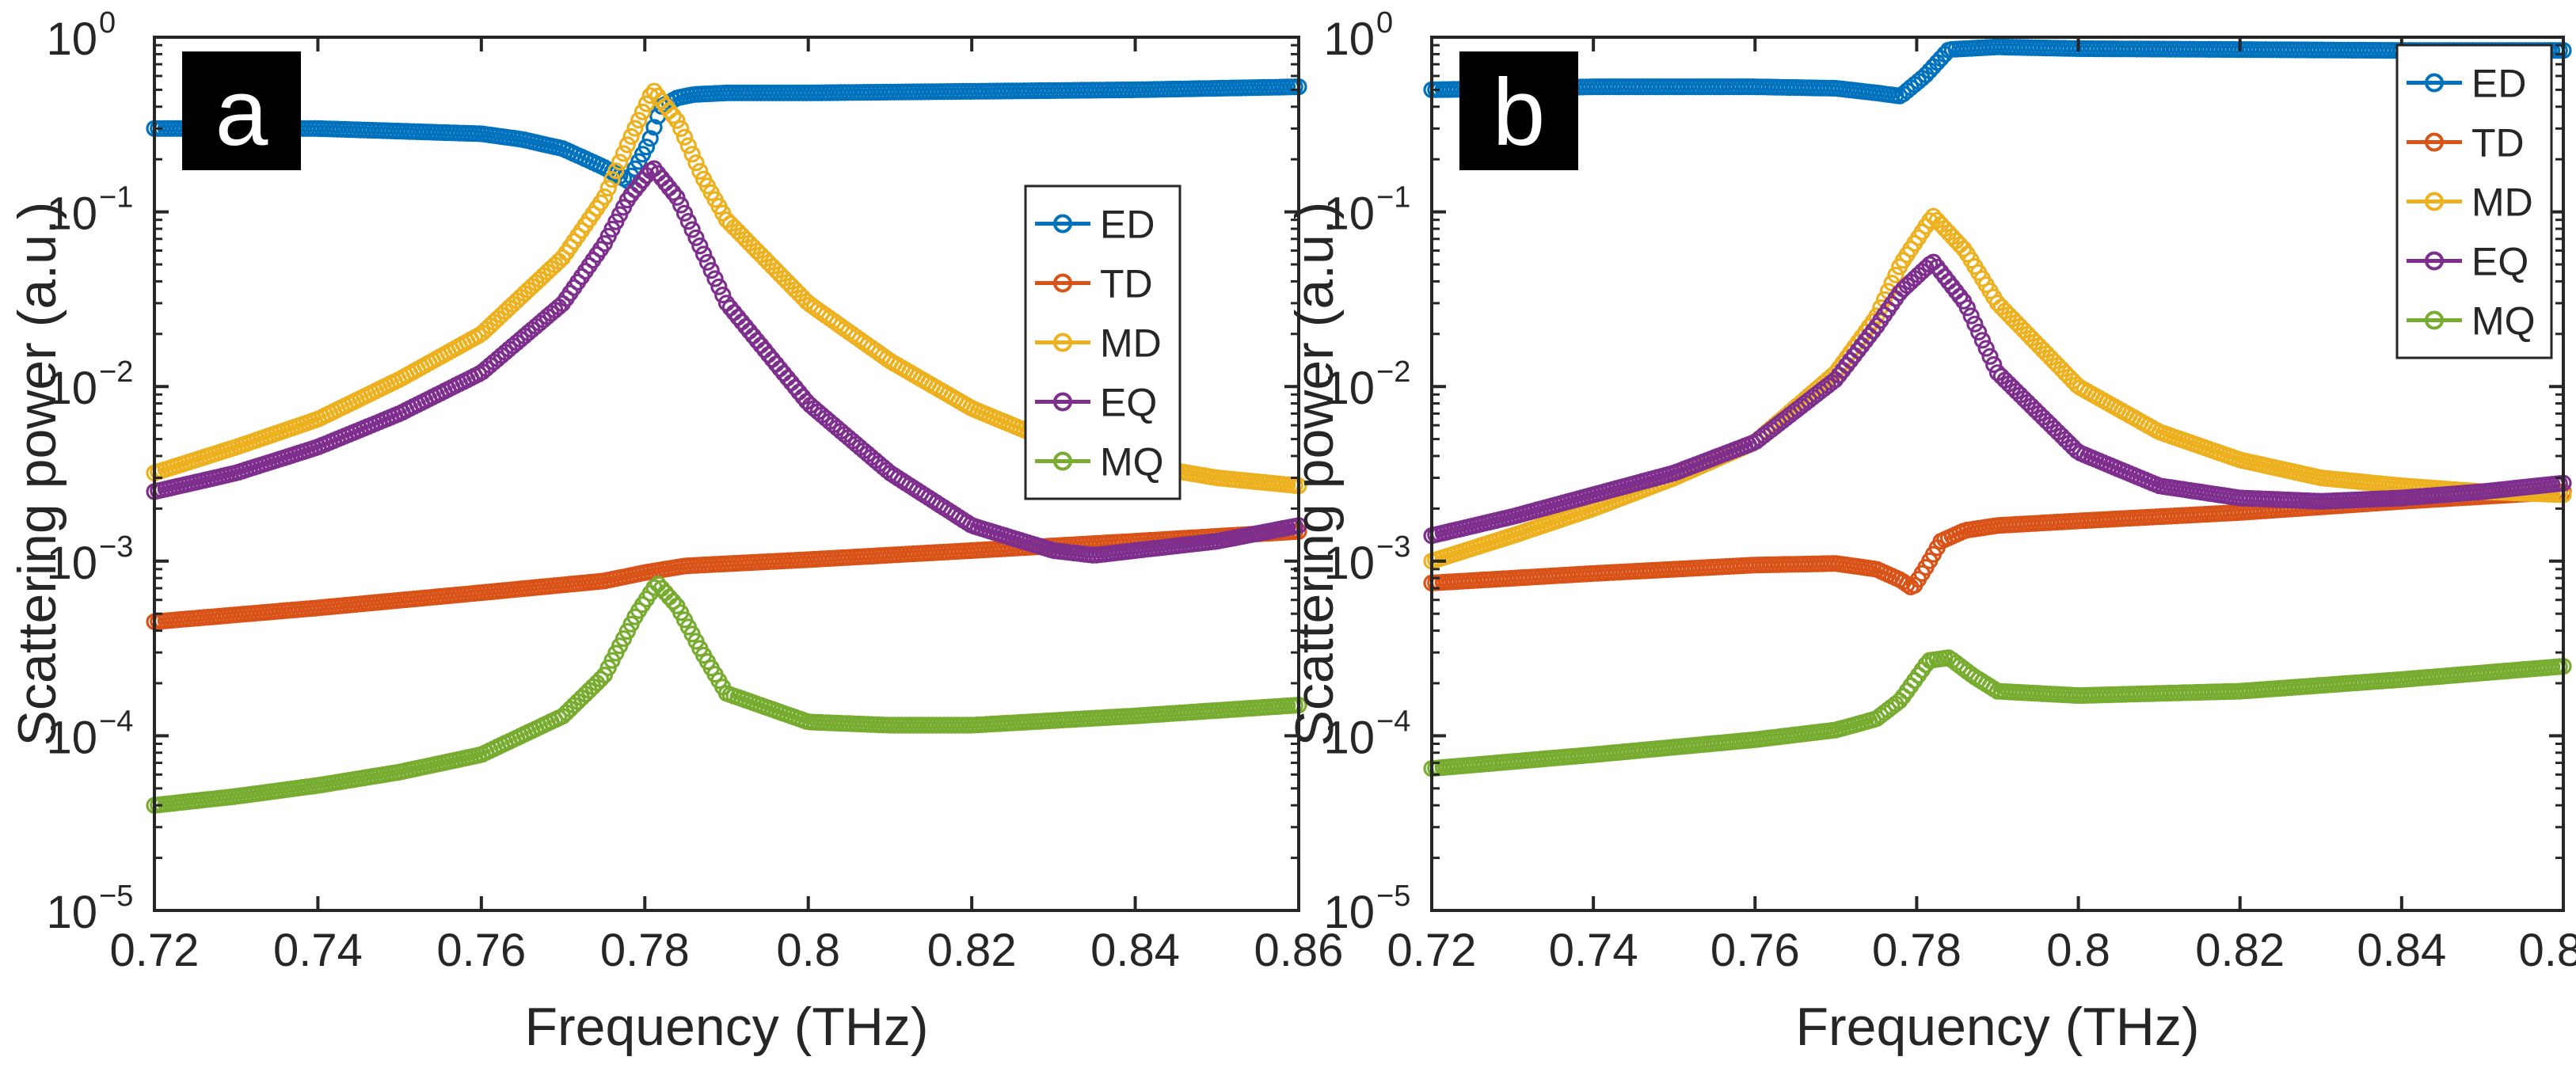 The image size is (2576, 1087). I want to click on panel-label-box, so click(241, 110).